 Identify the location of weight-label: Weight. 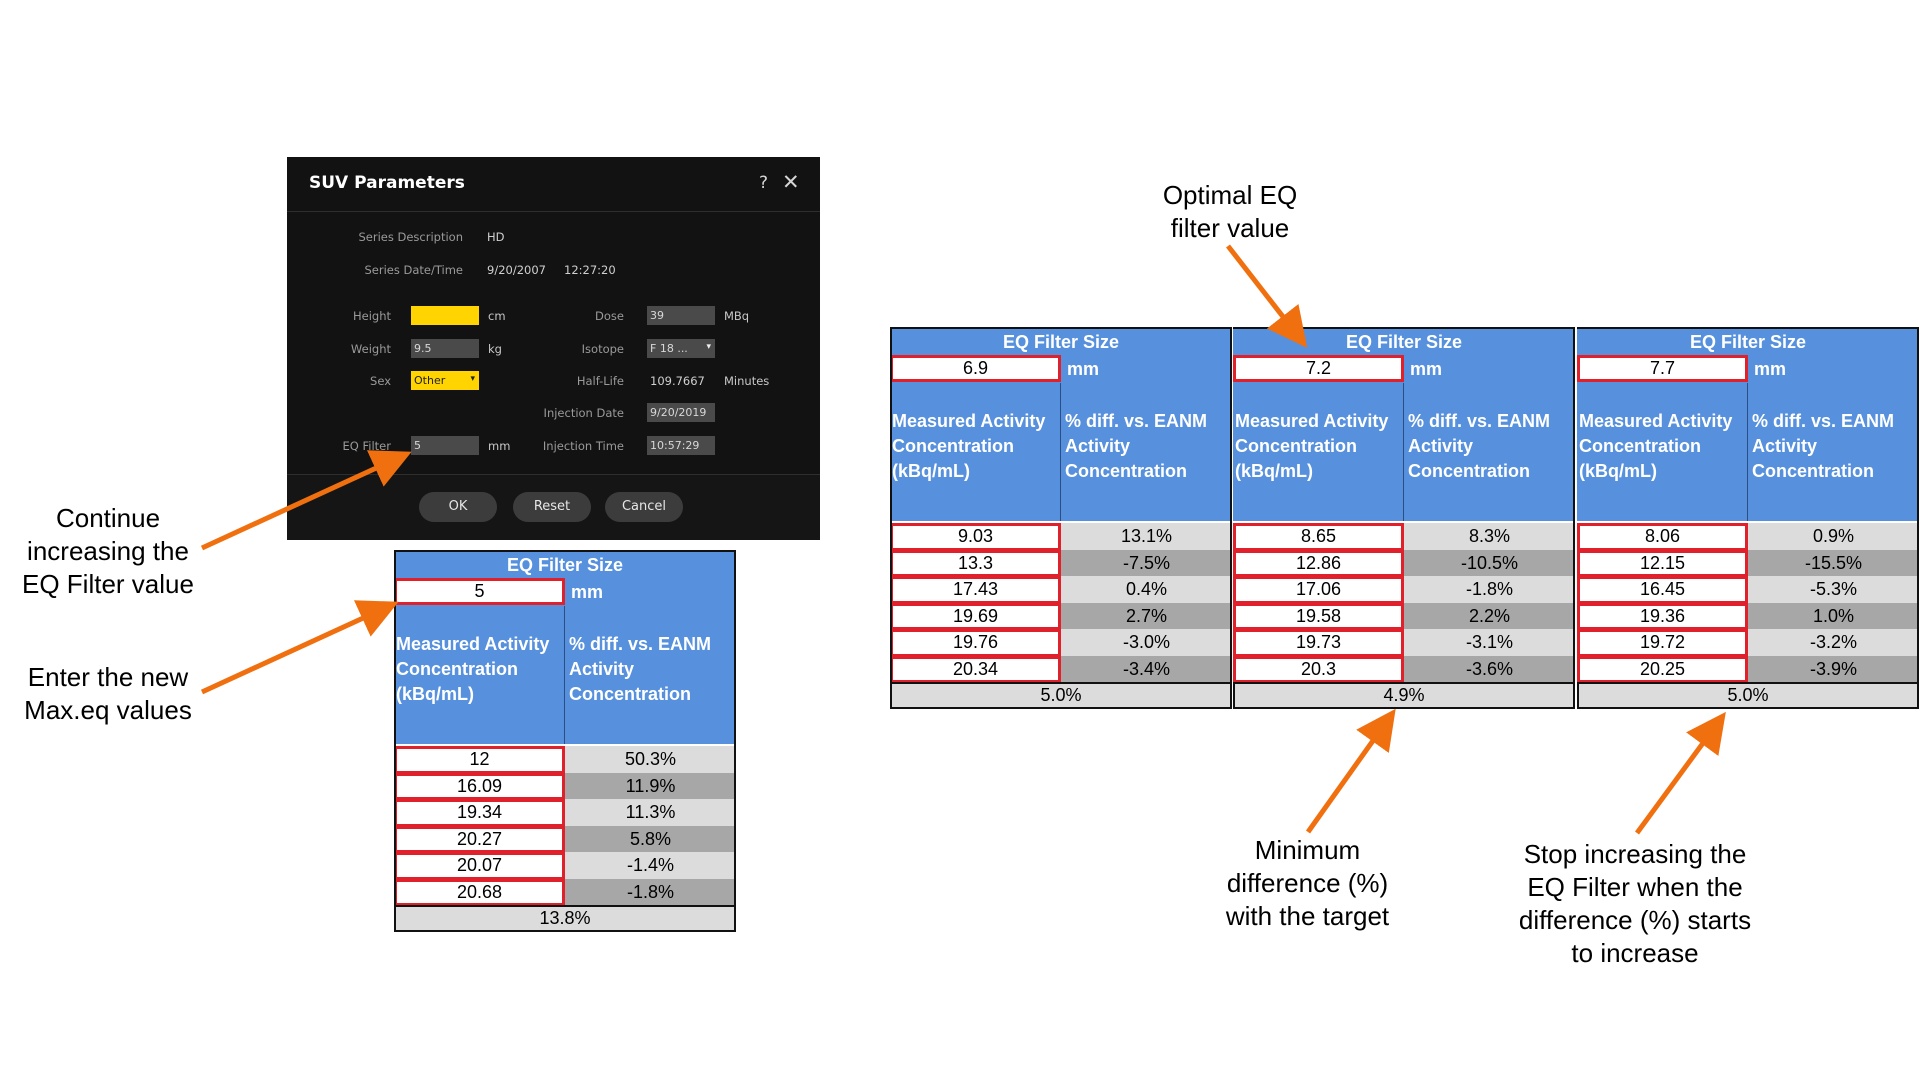
(370, 349).